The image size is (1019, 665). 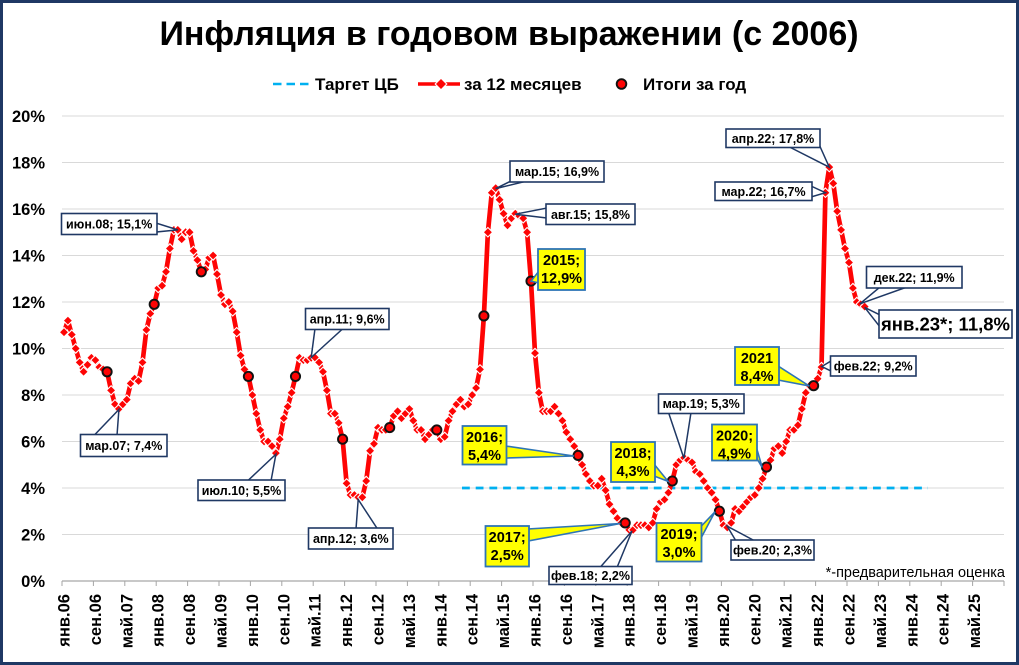 I want to click on svg-text: фев.18; 2,2%, so click(x=590, y=576).